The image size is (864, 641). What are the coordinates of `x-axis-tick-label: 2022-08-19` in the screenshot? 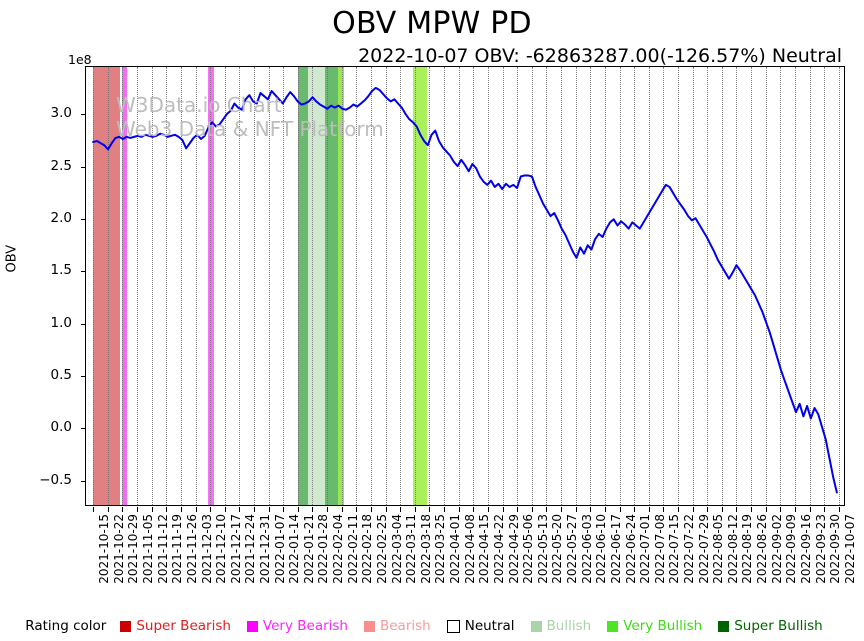 It's located at (747, 549).